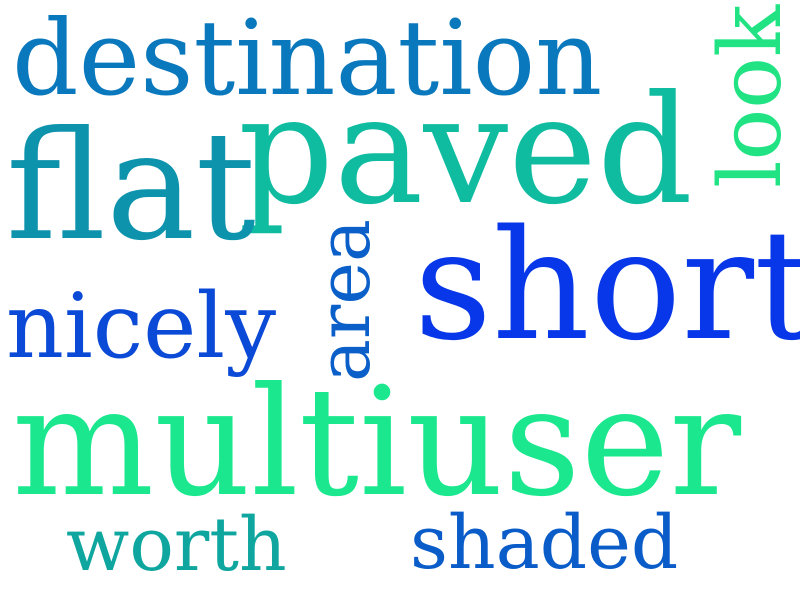 The height and width of the screenshot is (600, 800). Describe the element at coordinates (544, 543) in the screenshot. I see `word-shaded: shaded` at that location.